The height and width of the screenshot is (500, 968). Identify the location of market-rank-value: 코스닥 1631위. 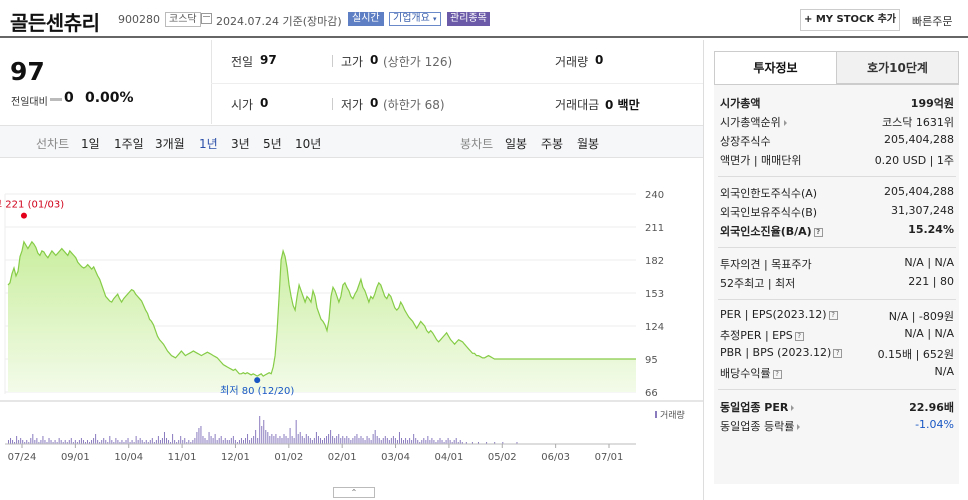
(918, 122).